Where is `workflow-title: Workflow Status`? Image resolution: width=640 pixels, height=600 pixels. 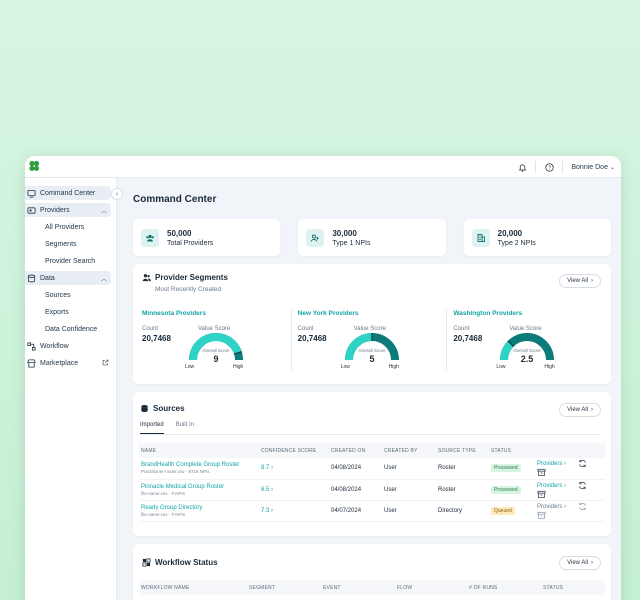 workflow-title: Workflow Status is located at coordinates (180, 562).